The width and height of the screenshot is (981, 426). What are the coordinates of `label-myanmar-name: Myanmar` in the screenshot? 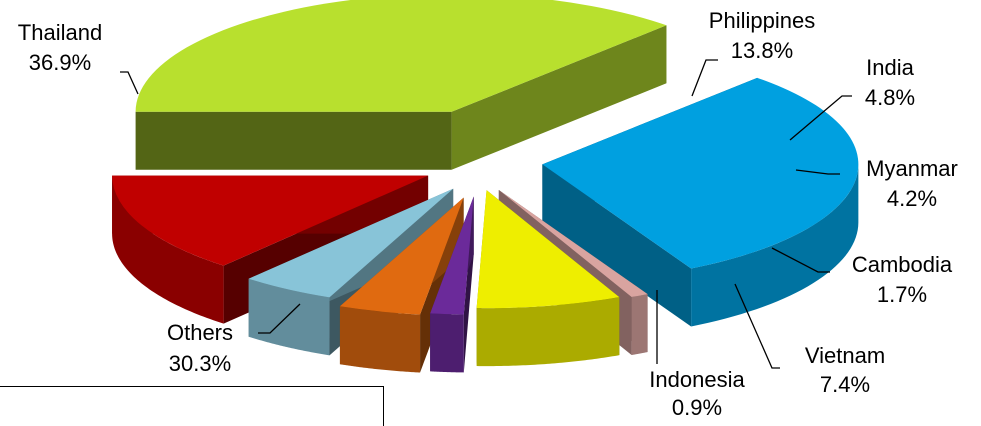 It's located at (912, 168).